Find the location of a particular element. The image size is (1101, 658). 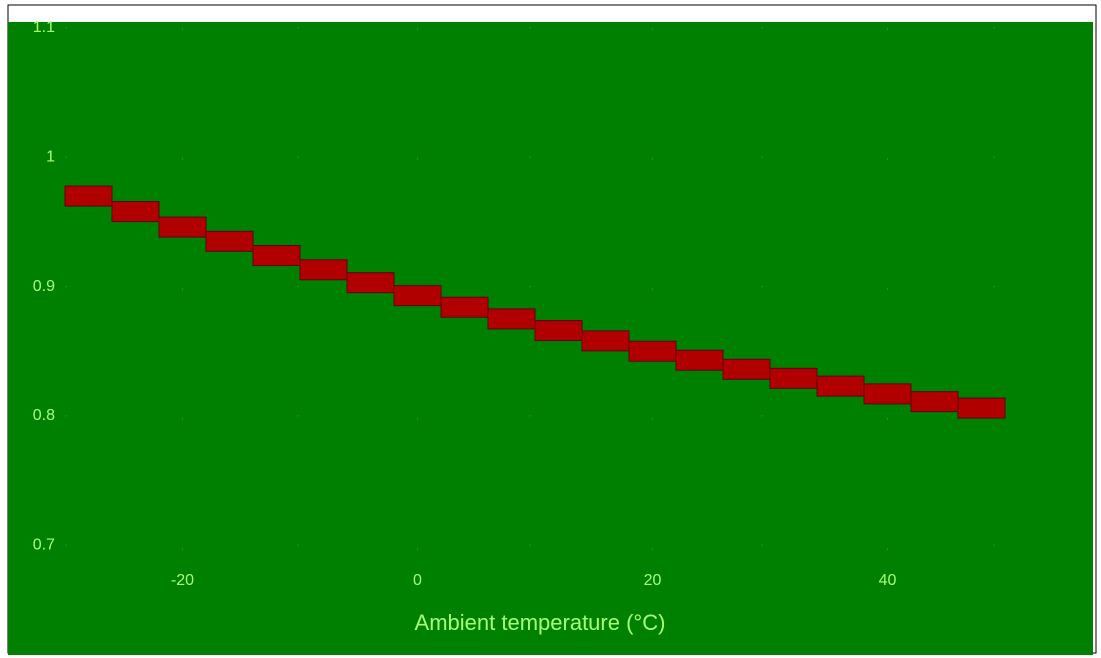

x-axis-label: Ambient temperature (°C) is located at coordinates (540, 622).